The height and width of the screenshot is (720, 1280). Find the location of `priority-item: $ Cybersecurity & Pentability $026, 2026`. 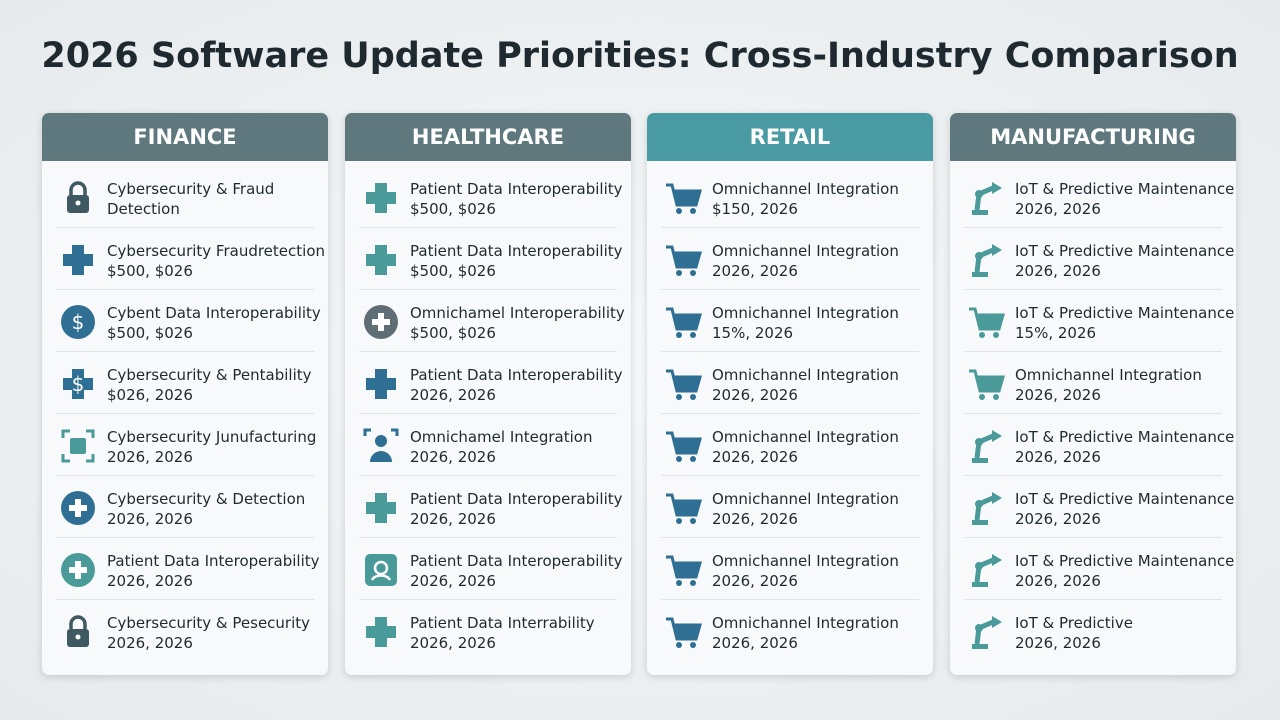

priority-item: $ Cybersecurity & Pentability $026, 2026 is located at coordinates (185, 382).